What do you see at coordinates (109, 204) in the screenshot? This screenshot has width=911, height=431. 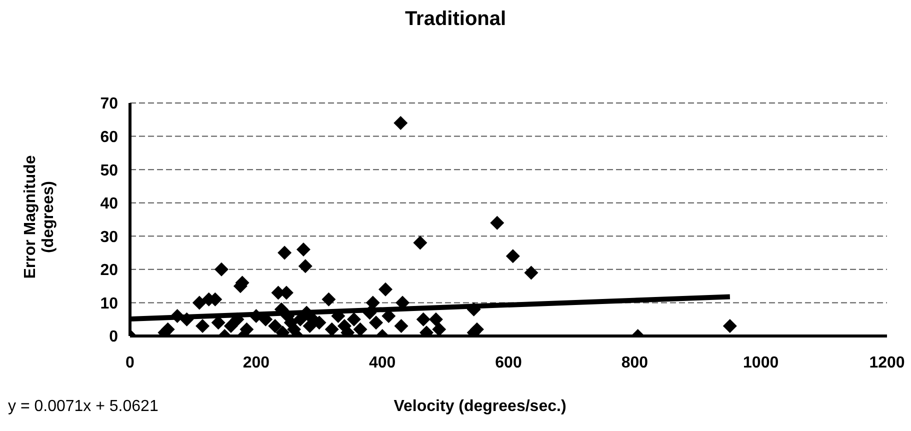 I see `y-tick-label: 40` at bounding box center [109, 204].